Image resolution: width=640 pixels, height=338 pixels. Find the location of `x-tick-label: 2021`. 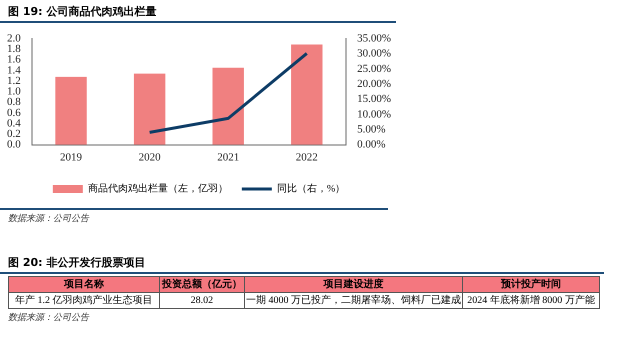

x-tick-label: 2021 is located at coordinates (228, 157).